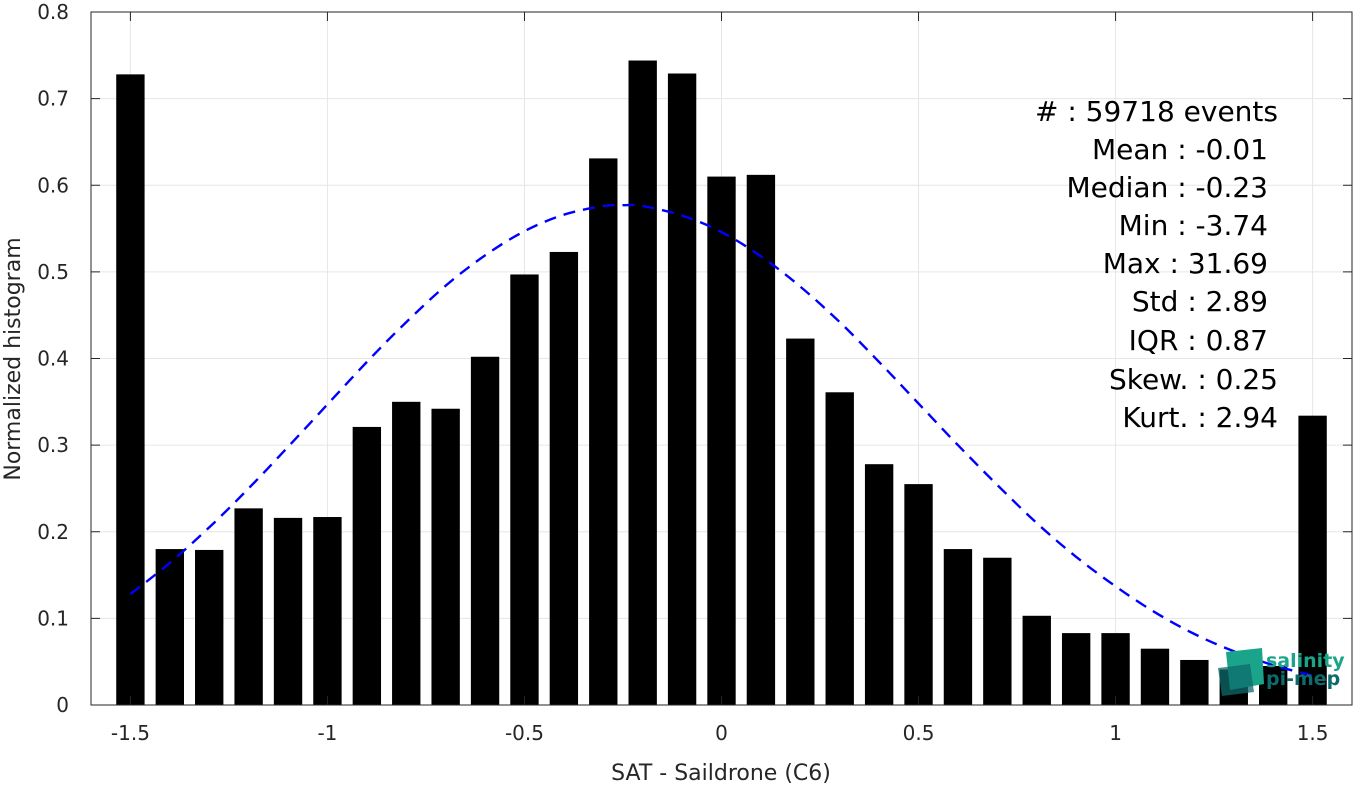 The image size is (1367, 785). What do you see at coordinates (53, 618) in the screenshot?
I see `y-tick-label: 0.1` at bounding box center [53, 618].